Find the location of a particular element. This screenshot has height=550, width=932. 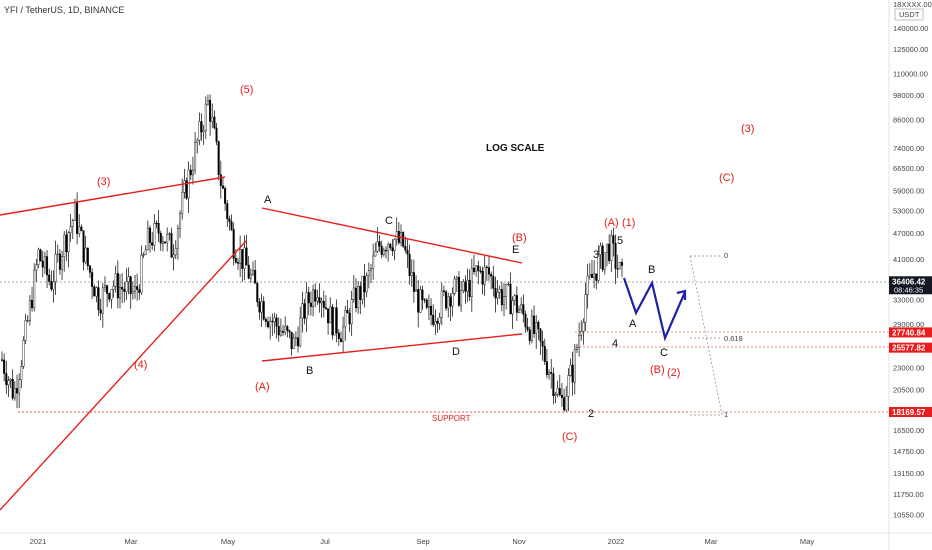

price-scale: 18XXXX.00 USDT is located at coordinates (910, 275).